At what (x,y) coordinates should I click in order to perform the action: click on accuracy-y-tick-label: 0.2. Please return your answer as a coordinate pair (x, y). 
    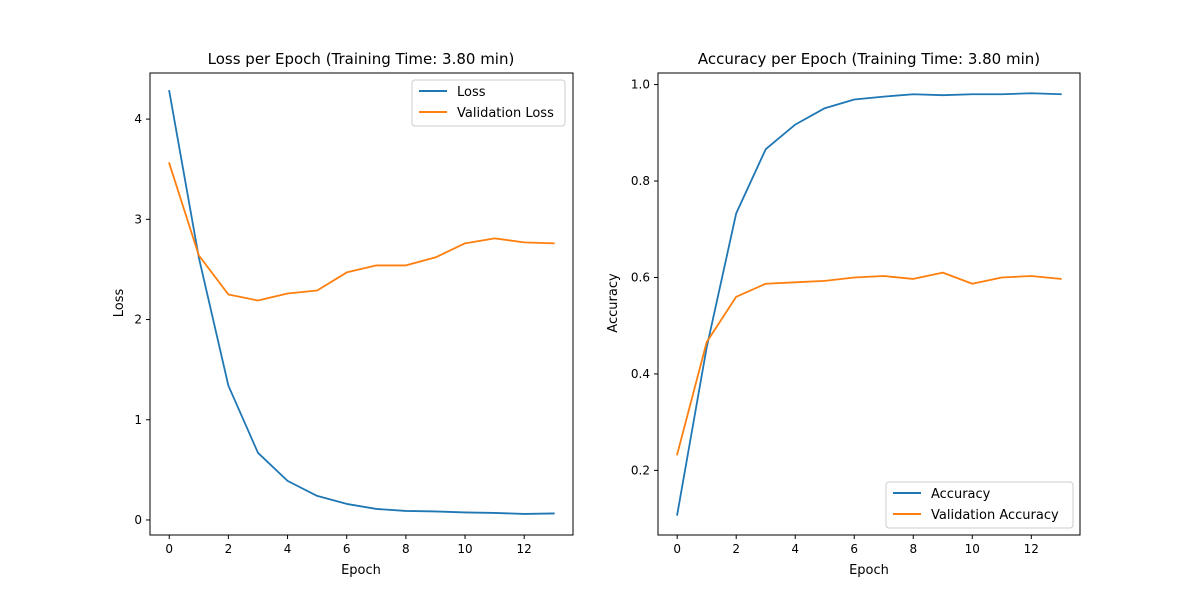
    Looking at the image, I should click on (640, 470).